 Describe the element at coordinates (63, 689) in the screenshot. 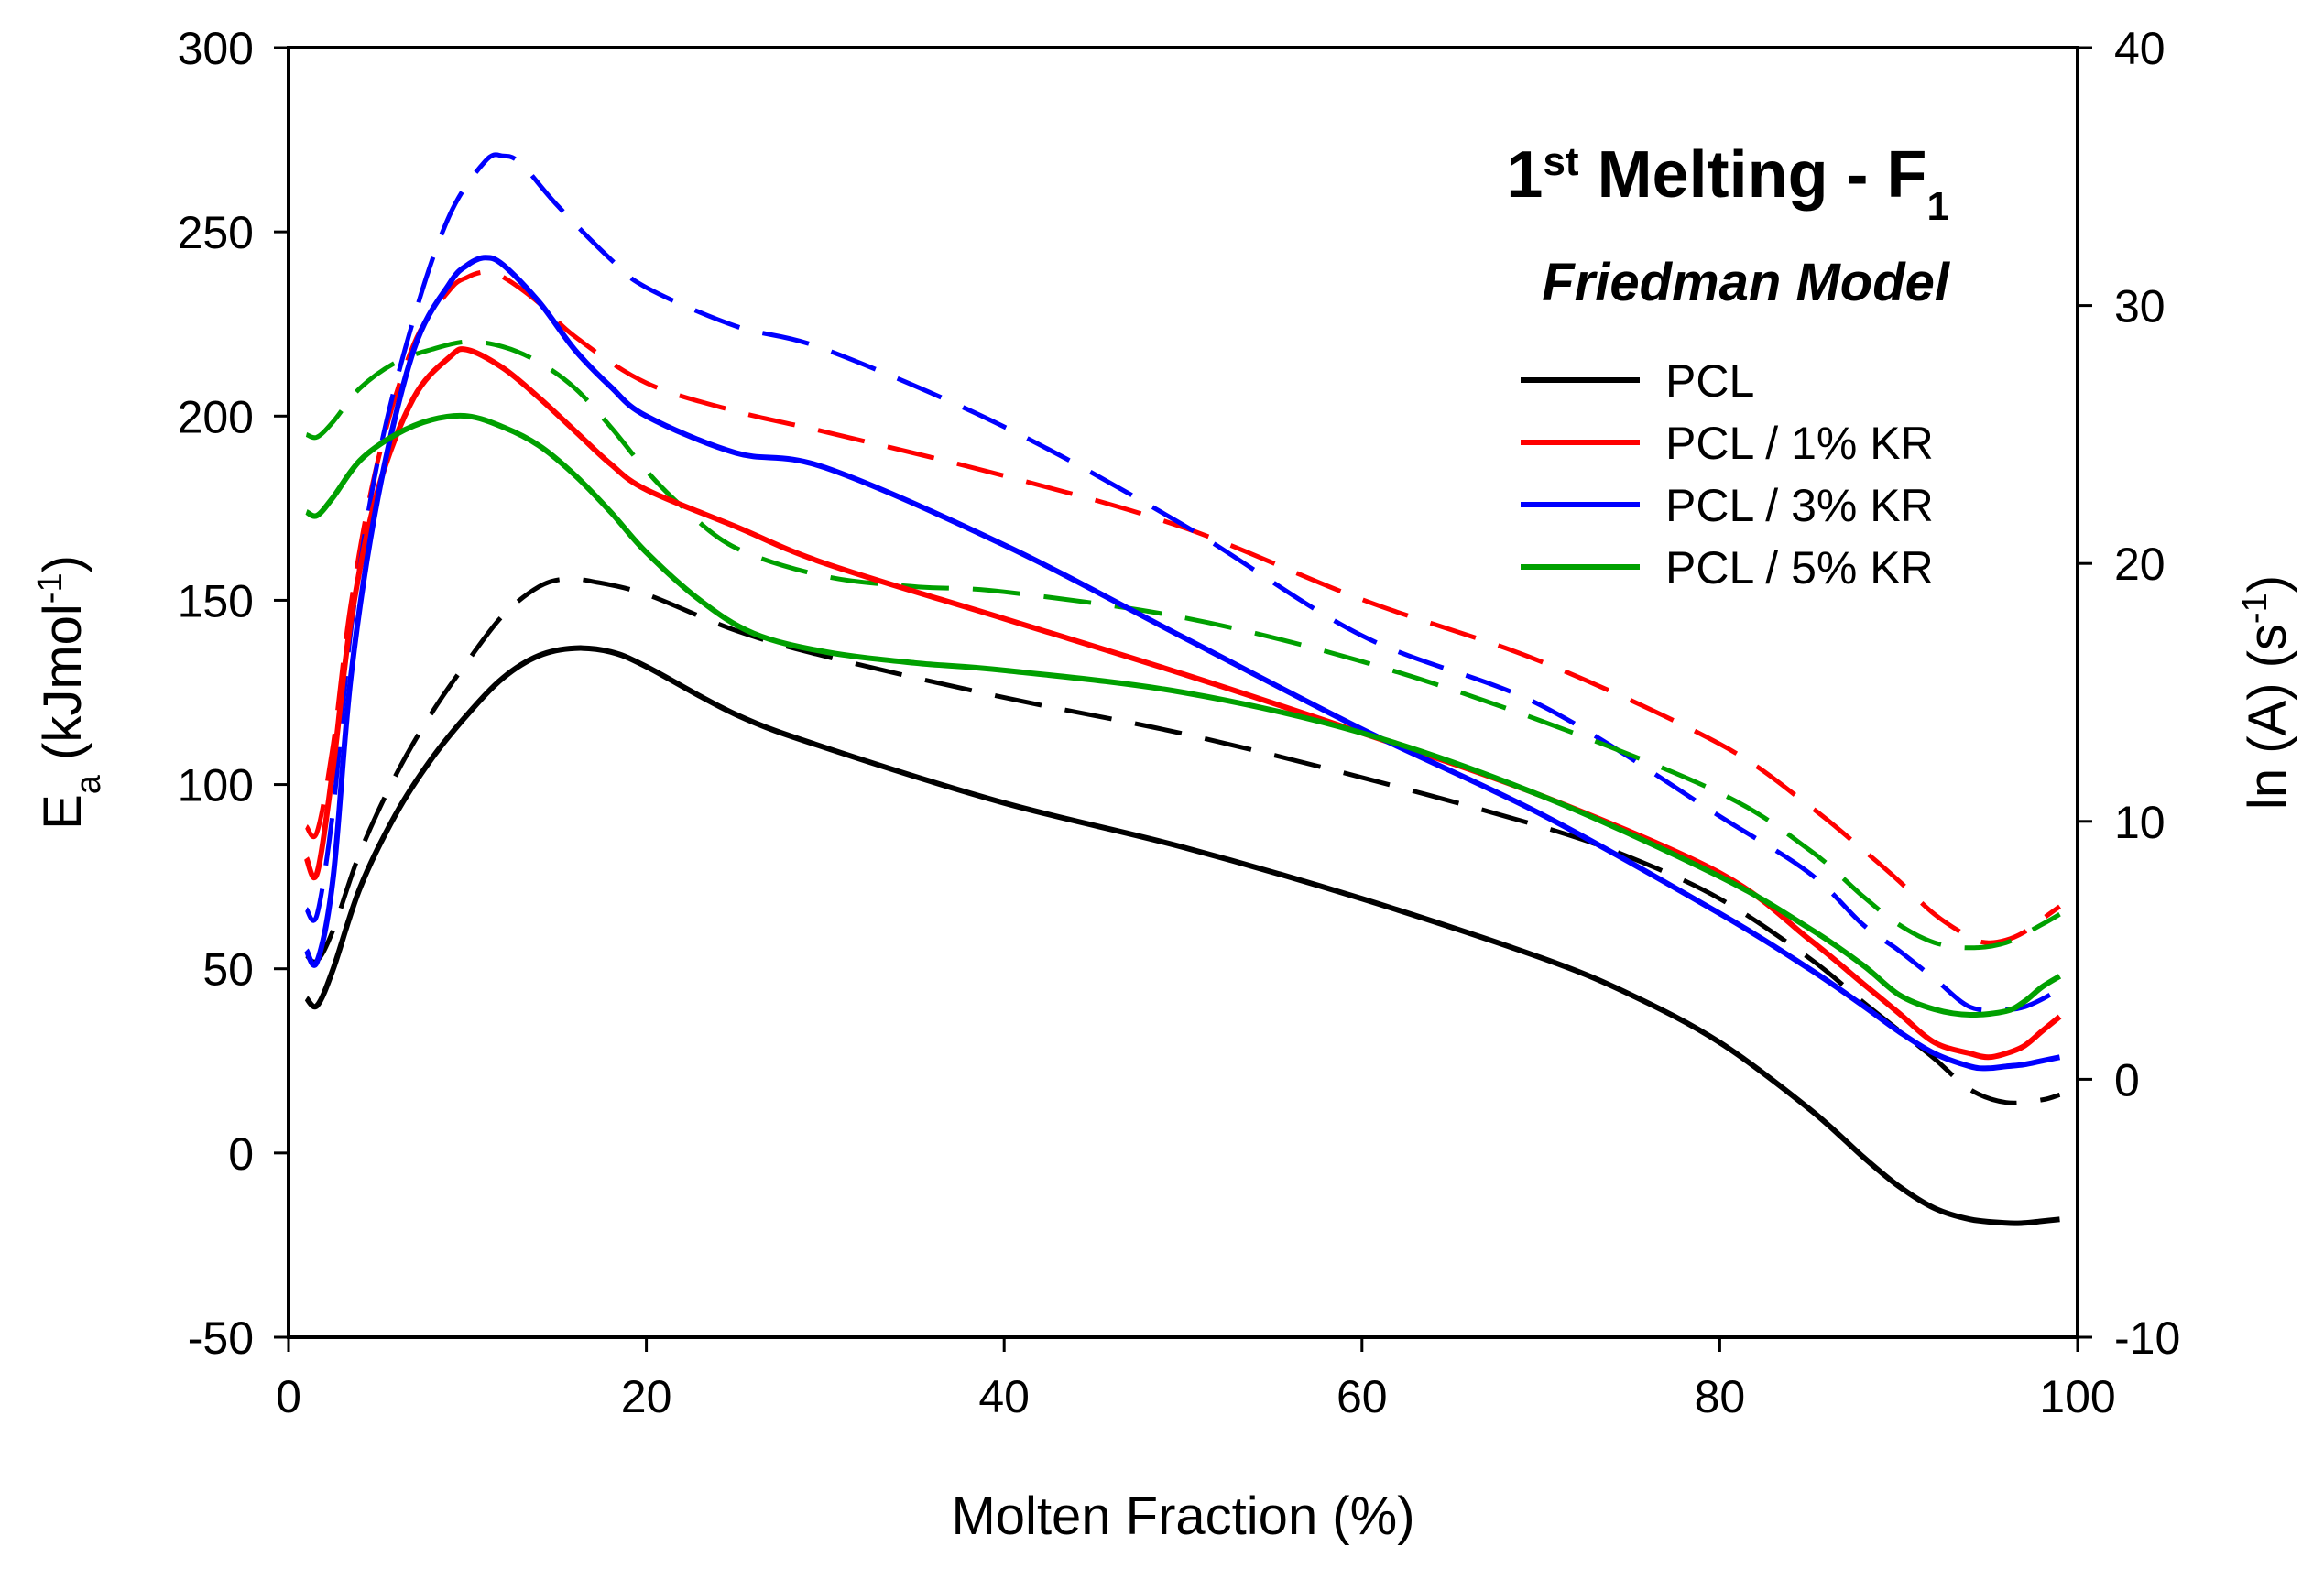

I see `y-axis-title-mid: (kJmol` at that location.